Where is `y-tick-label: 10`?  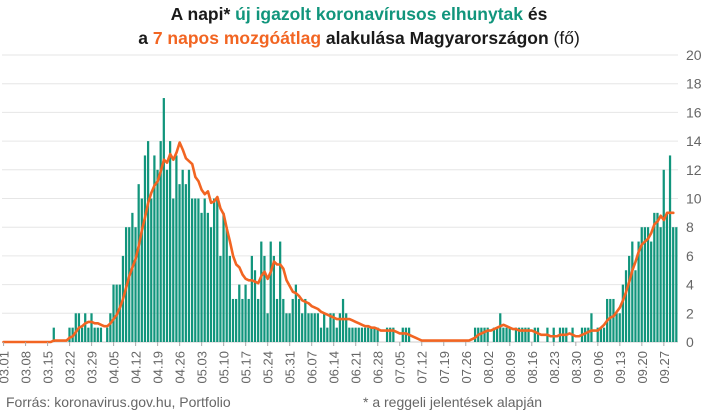 y-tick-label: 10 is located at coordinates (694, 199).